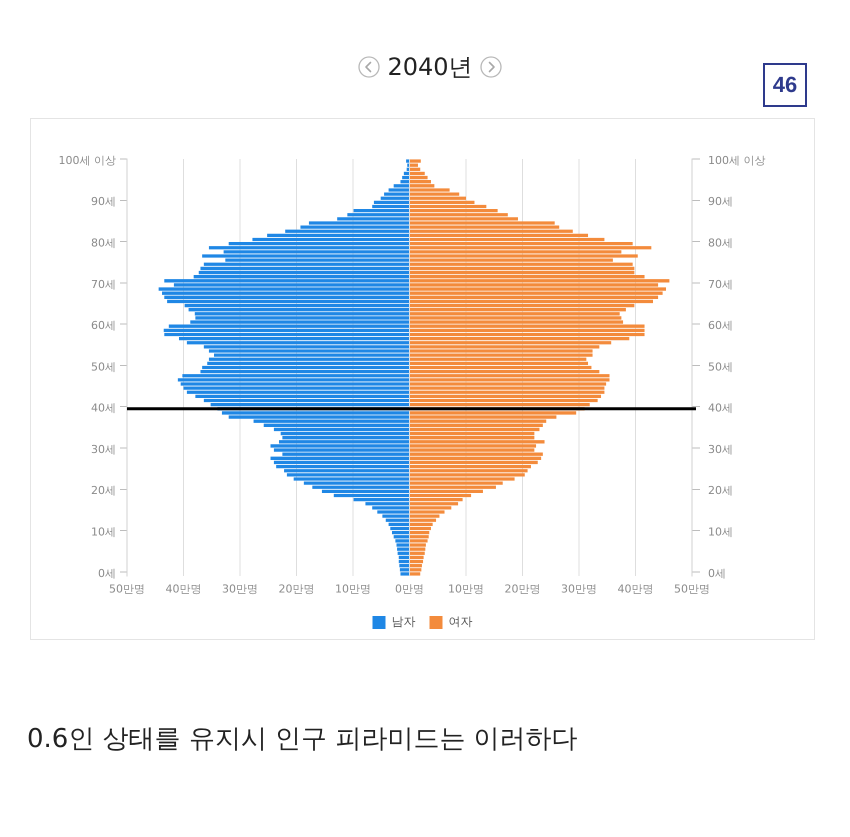 The height and width of the screenshot is (837, 850). What do you see at coordinates (460, 621) in the screenshot?
I see `legend-label: 여자` at bounding box center [460, 621].